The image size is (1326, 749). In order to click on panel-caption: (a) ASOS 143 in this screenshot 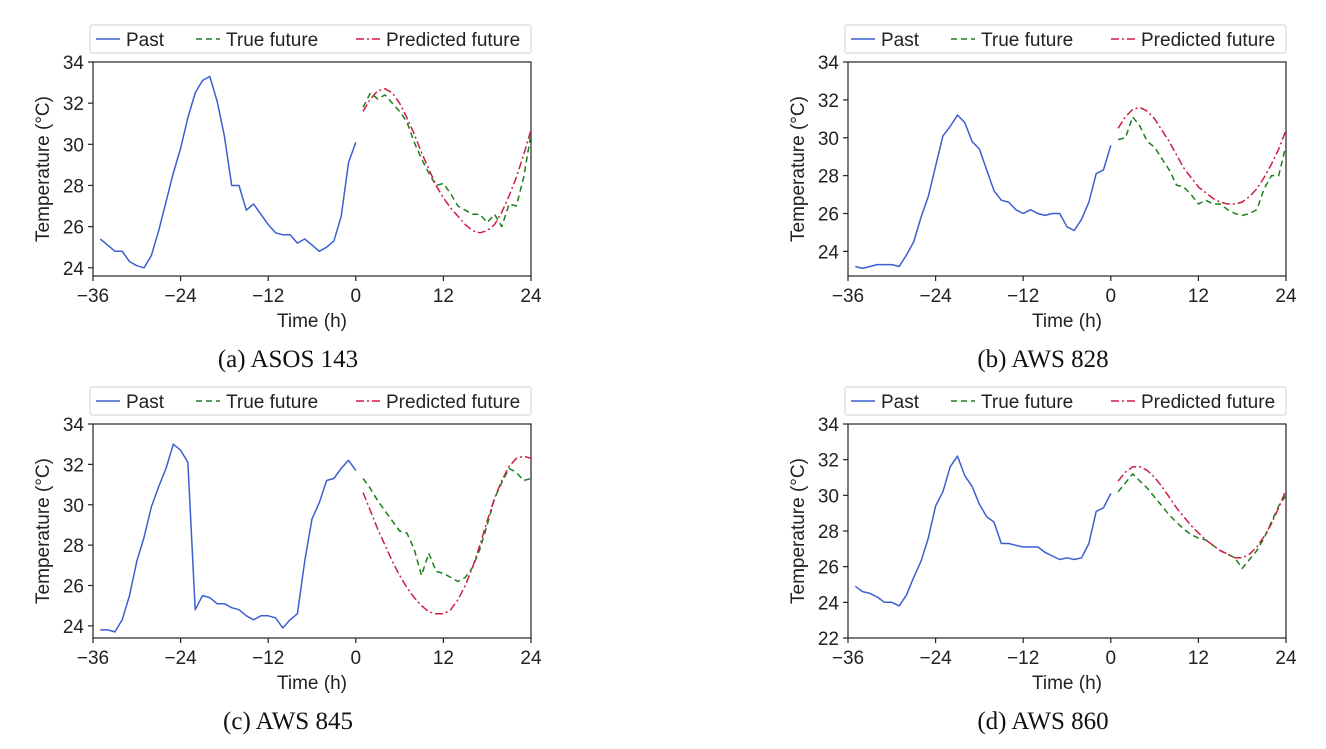, I will do `click(288, 359)`.